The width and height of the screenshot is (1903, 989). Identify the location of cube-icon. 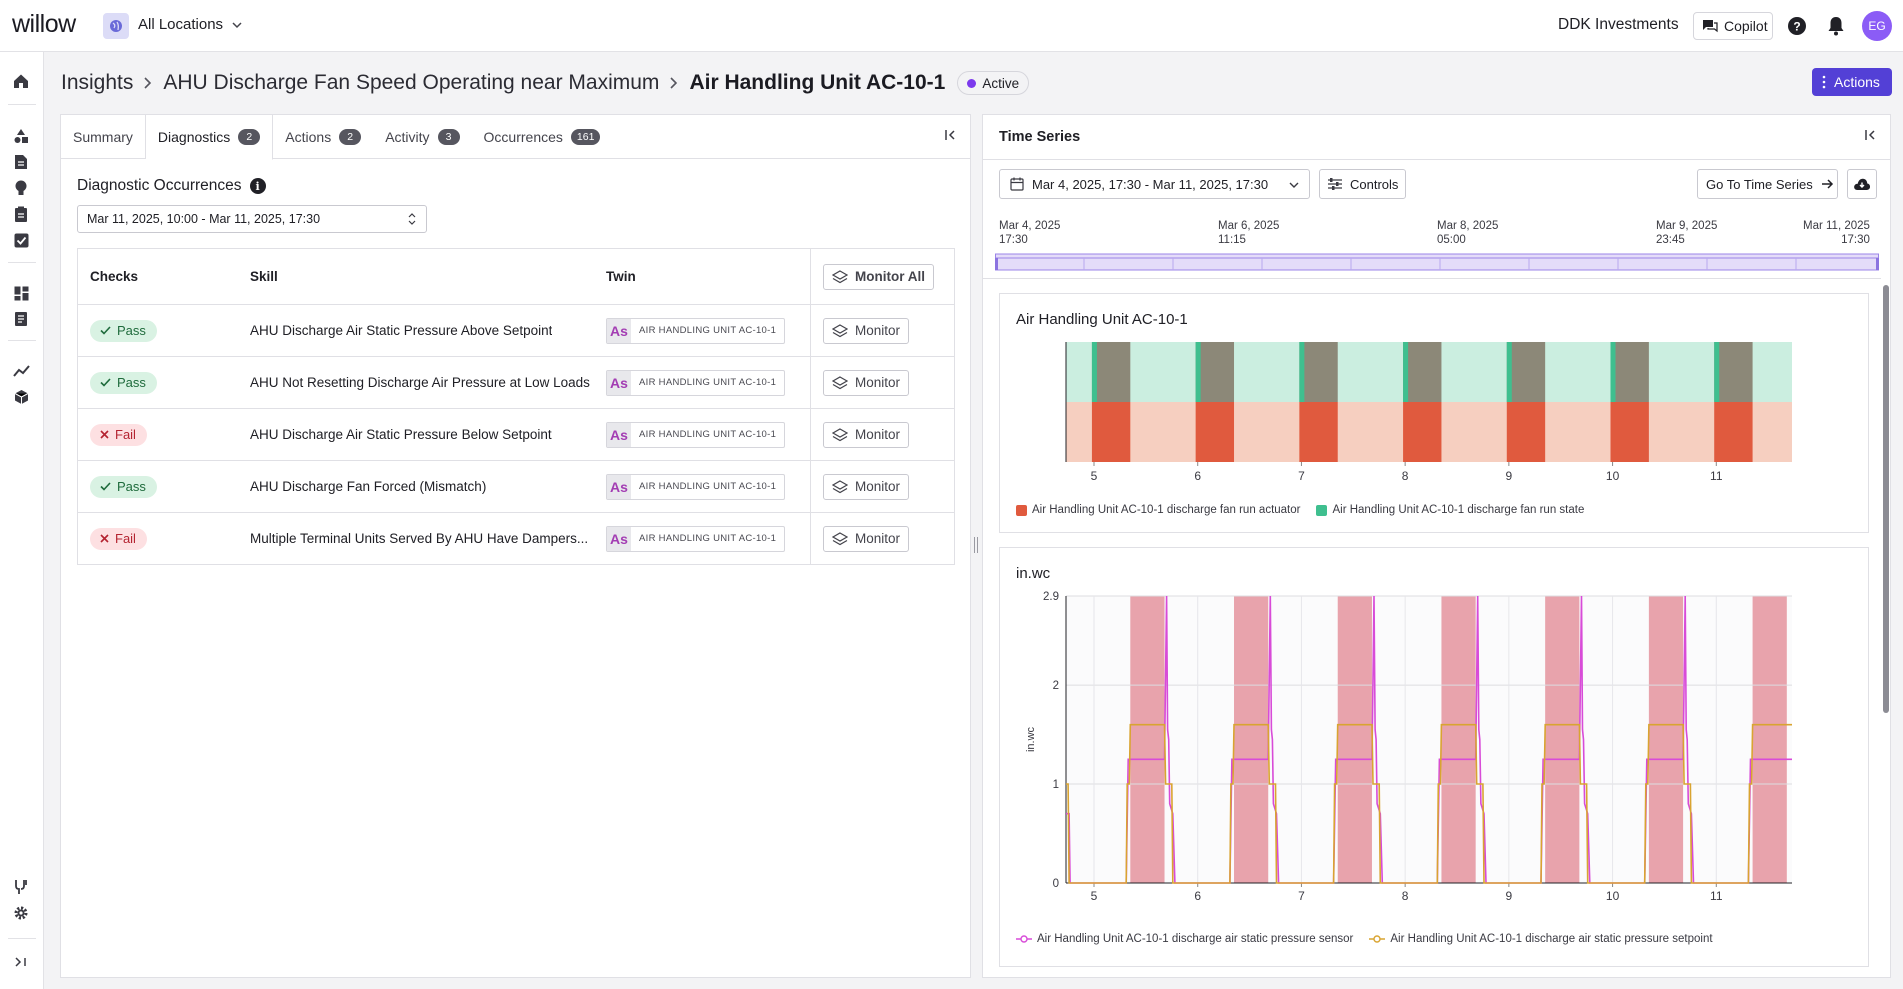
(21, 397).